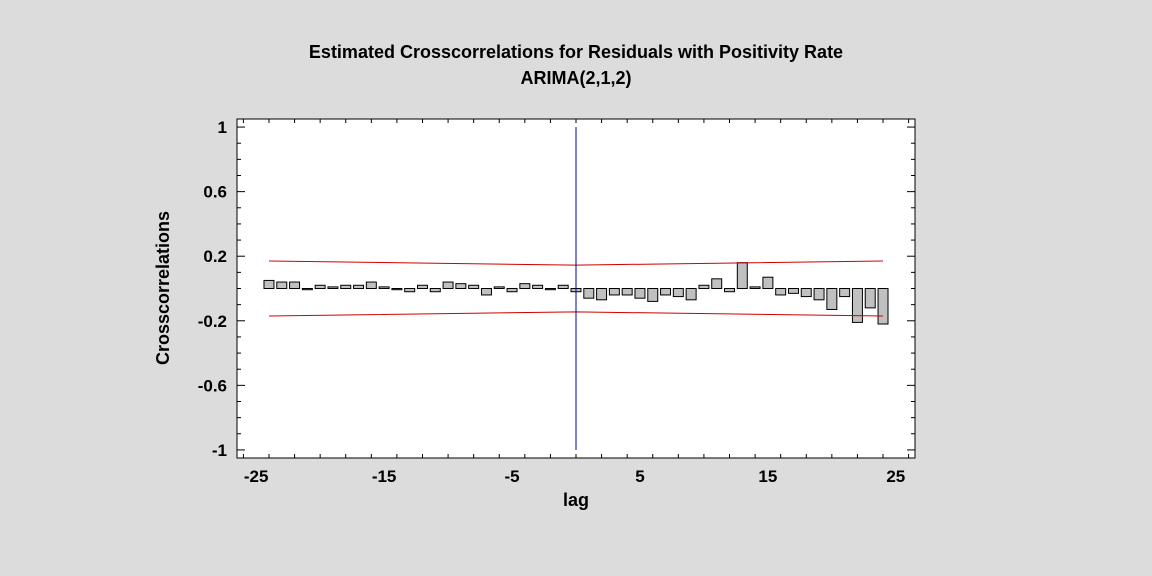 This screenshot has width=1152, height=576. I want to click on x-tick-label: -15, so click(384, 476).